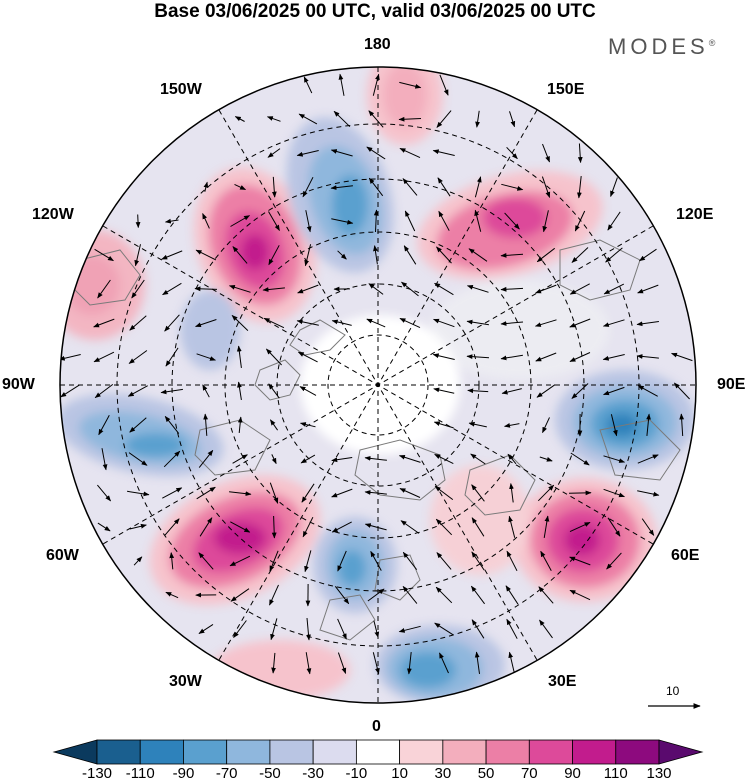 Image resolution: width=750 pixels, height=783 pixels. What do you see at coordinates (75, 752) in the screenshot?
I see `colorbar-extend-low` at bounding box center [75, 752].